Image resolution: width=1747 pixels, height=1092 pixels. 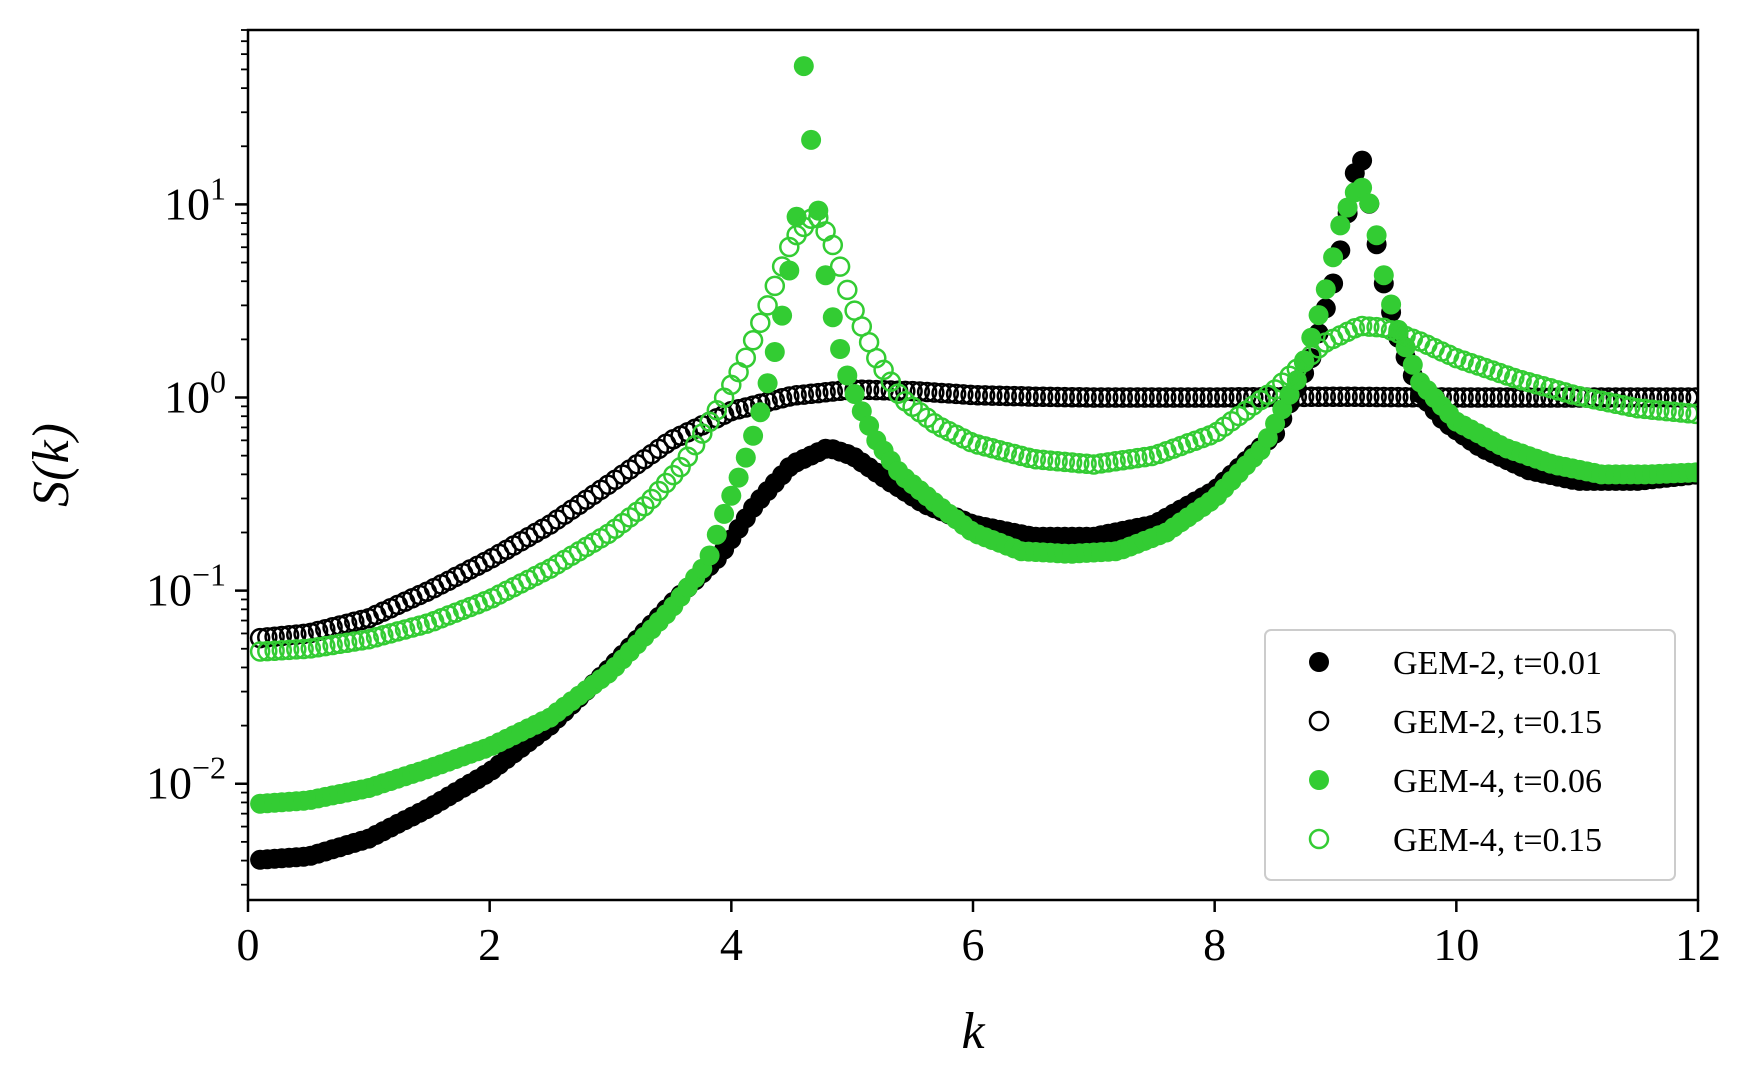 What do you see at coordinates (979, 935) in the screenshot?
I see `x-axis: 0 2 4 6 8 10 12` at bounding box center [979, 935].